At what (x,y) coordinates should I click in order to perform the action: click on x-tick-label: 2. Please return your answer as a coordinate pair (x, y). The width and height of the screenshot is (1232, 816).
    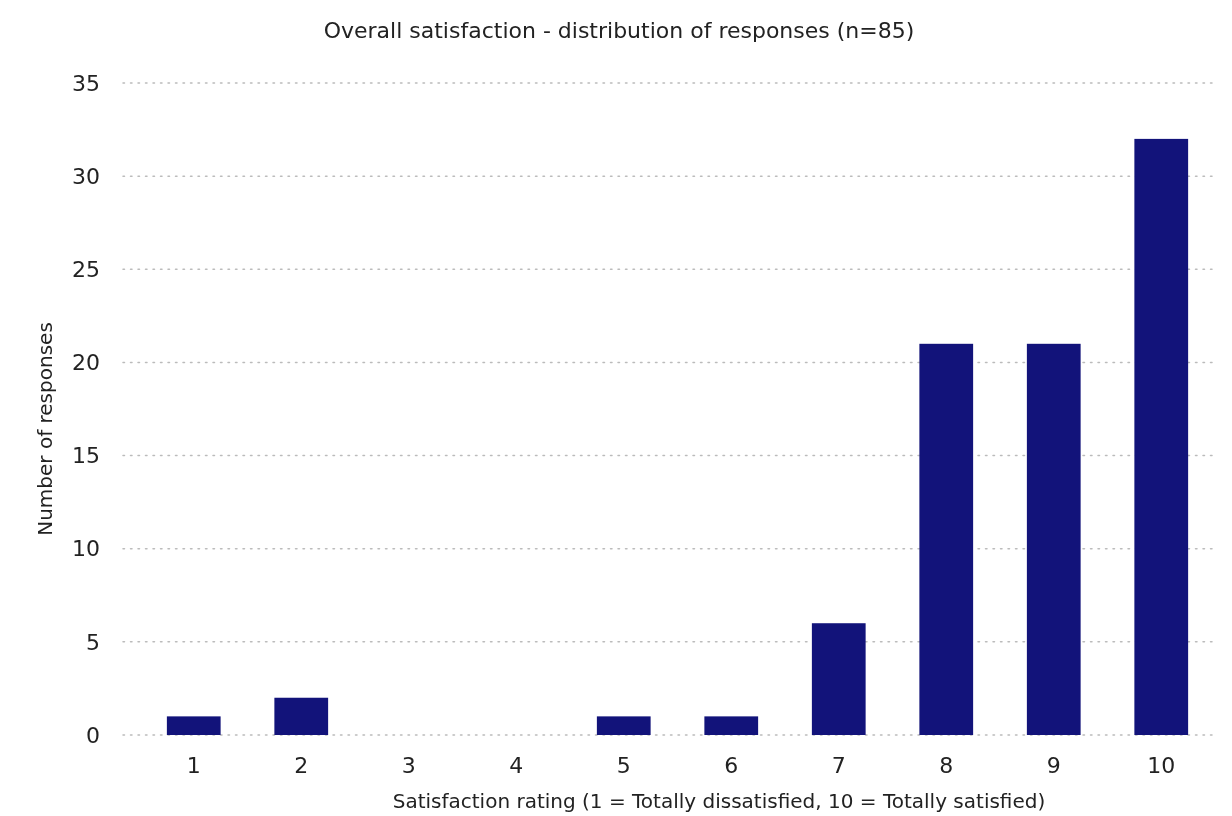
    Looking at the image, I should click on (301, 765).